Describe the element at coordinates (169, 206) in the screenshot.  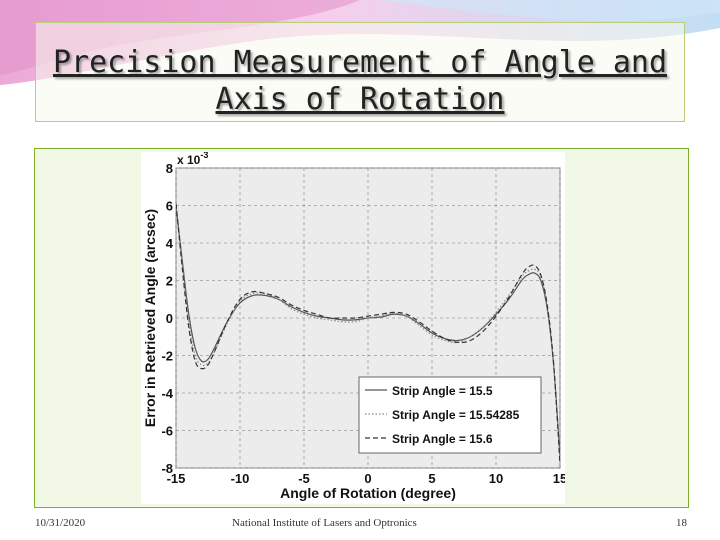
I see `y-tick-label: 6` at that location.